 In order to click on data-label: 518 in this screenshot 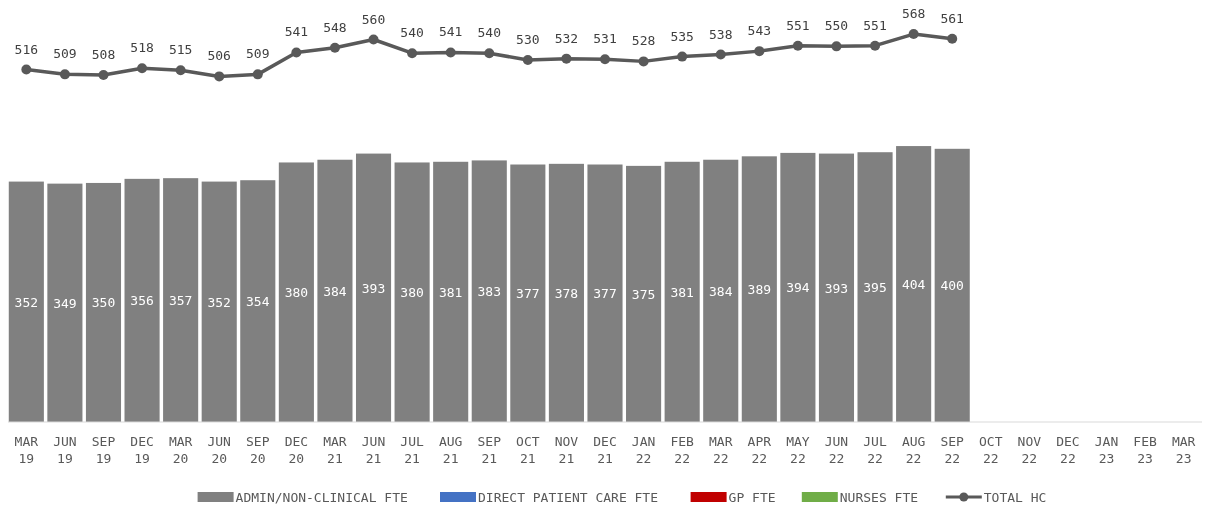, I will do `click(142, 48)`.